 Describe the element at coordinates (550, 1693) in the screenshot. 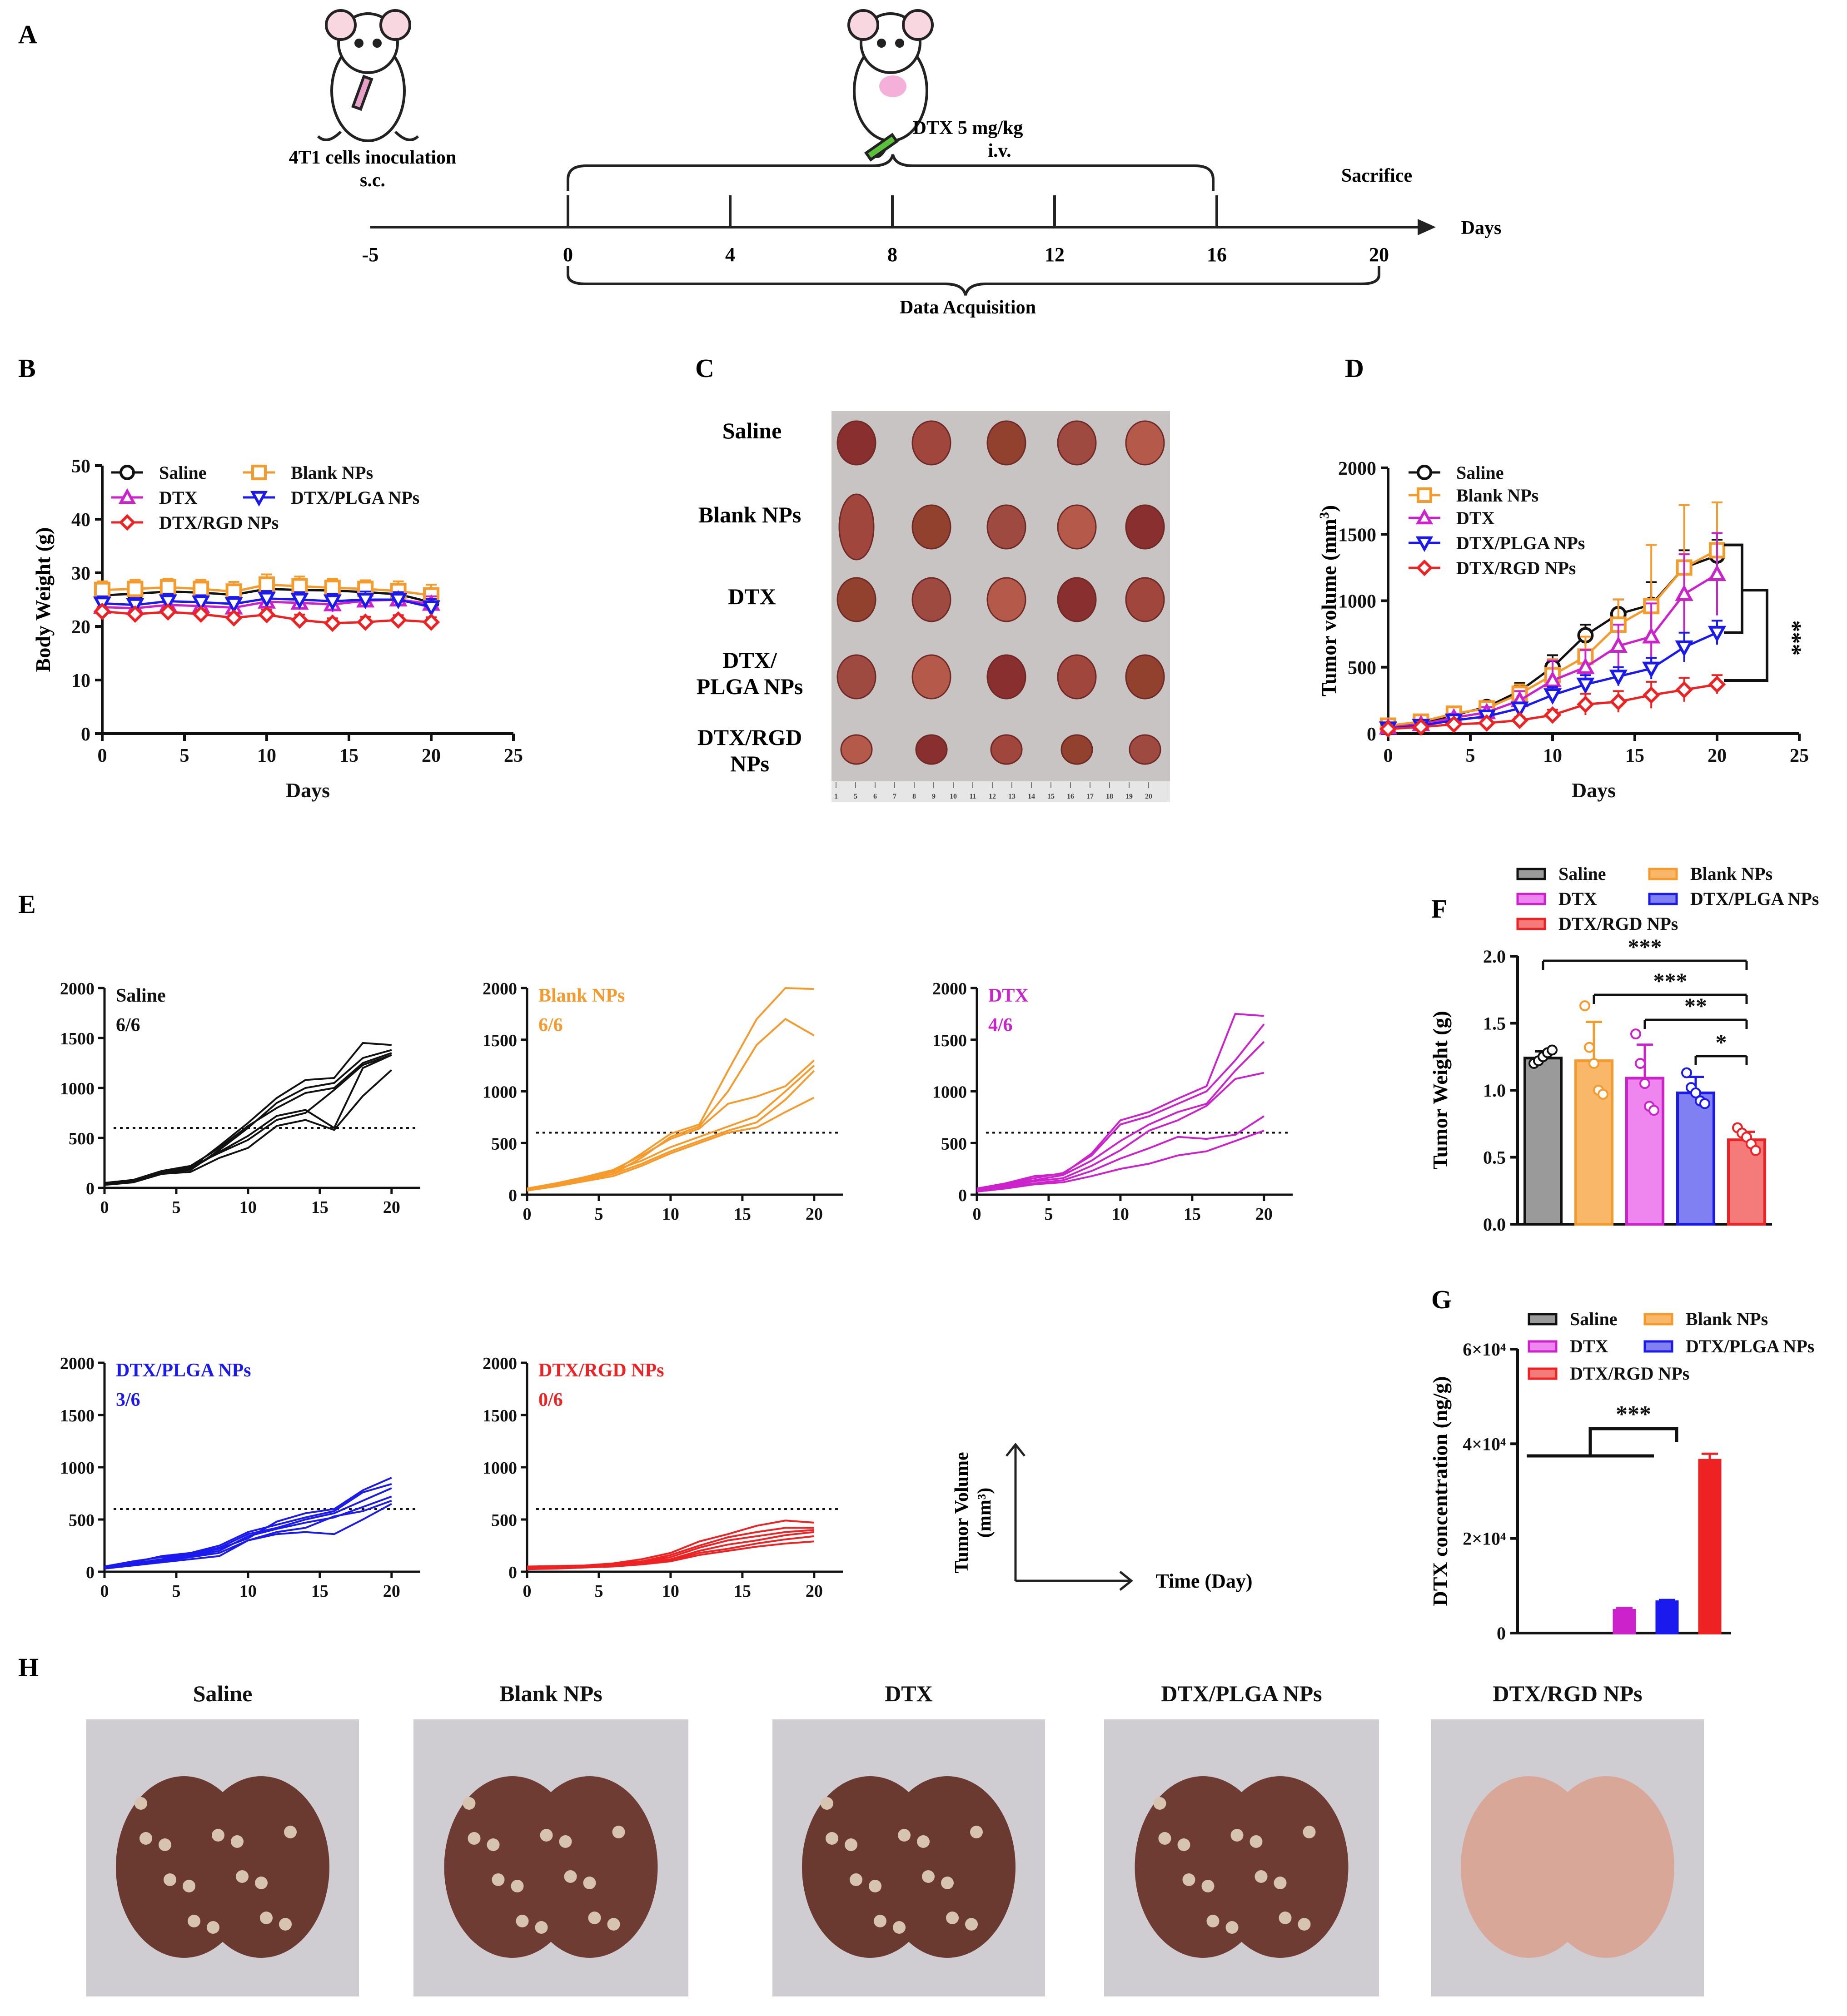

I see `lung-label: Blank NPs` at that location.